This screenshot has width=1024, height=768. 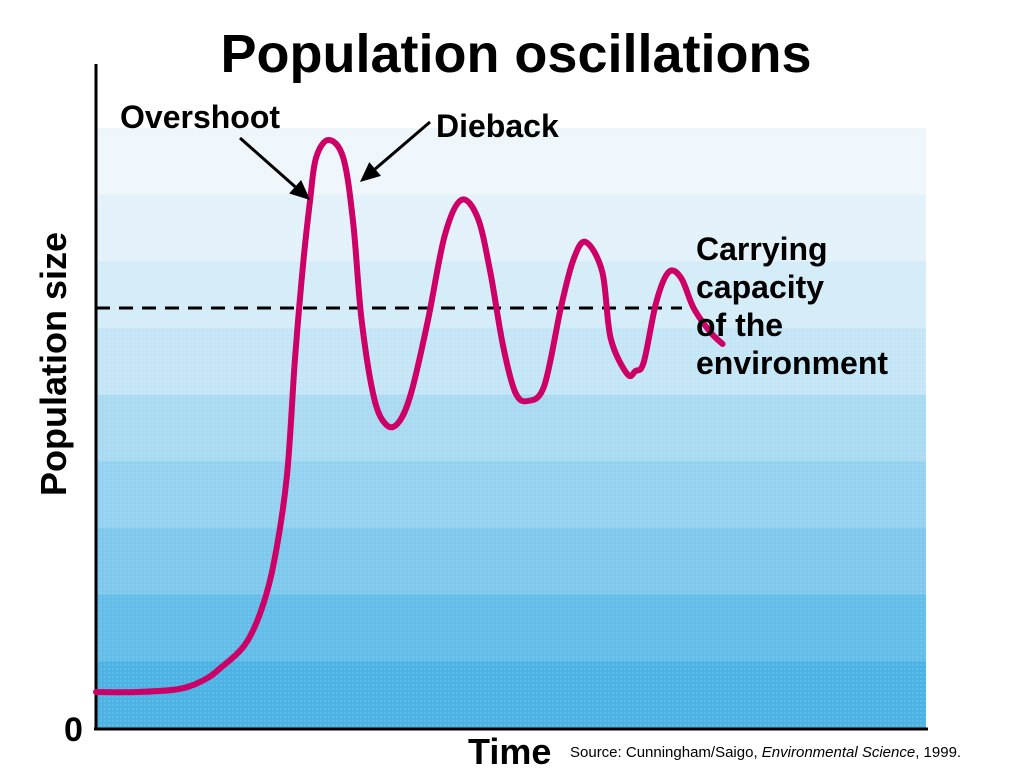 What do you see at coordinates (200, 117) in the screenshot?
I see `annotation-overshoot: Overshoot` at bounding box center [200, 117].